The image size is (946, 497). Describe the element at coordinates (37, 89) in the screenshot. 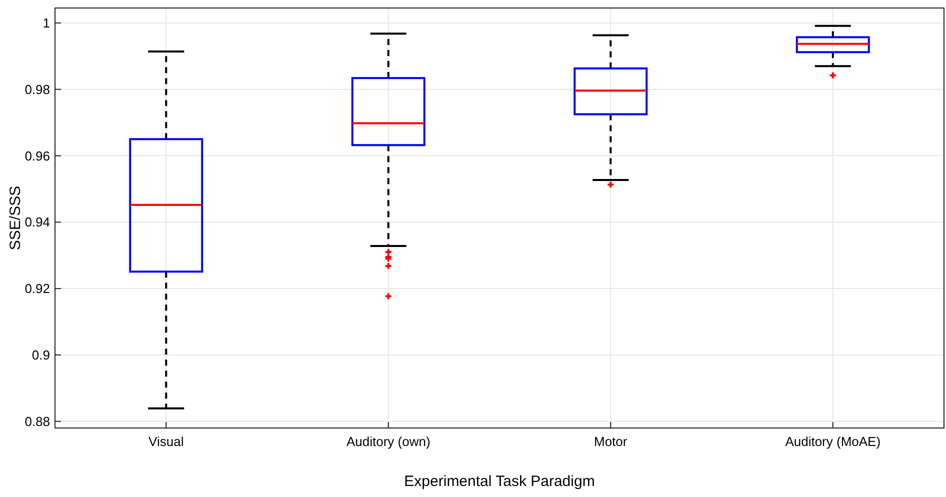

I see `y-tick-label: 0.98` at that location.